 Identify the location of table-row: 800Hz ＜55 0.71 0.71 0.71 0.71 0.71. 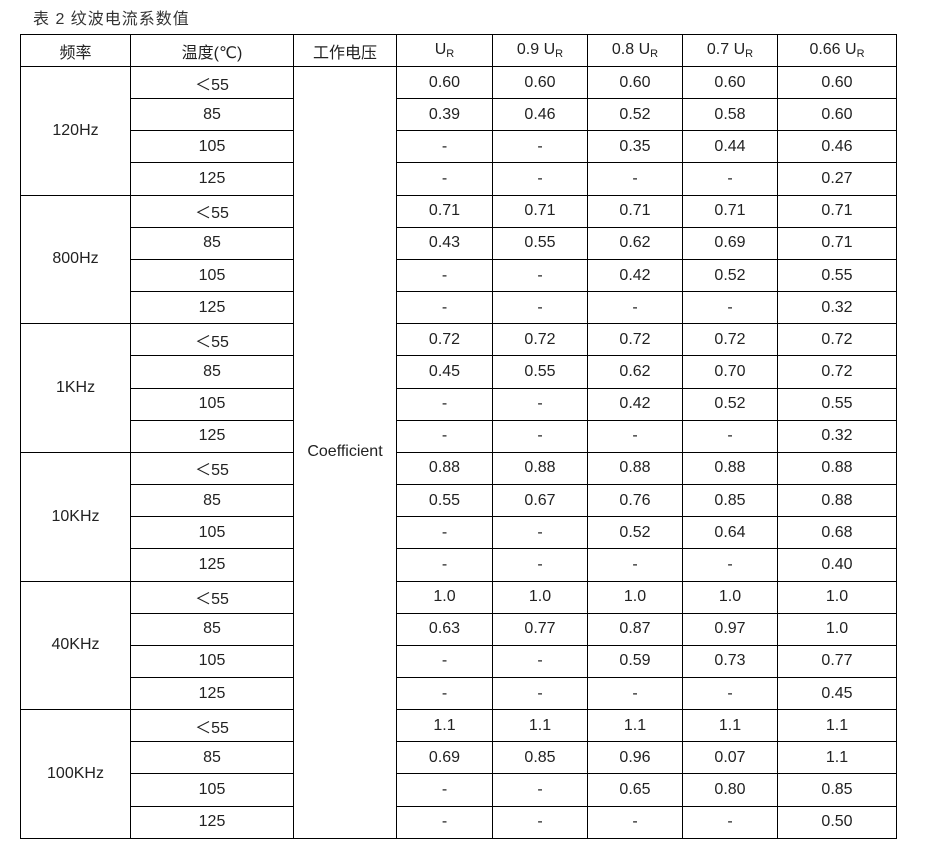
(458, 259).